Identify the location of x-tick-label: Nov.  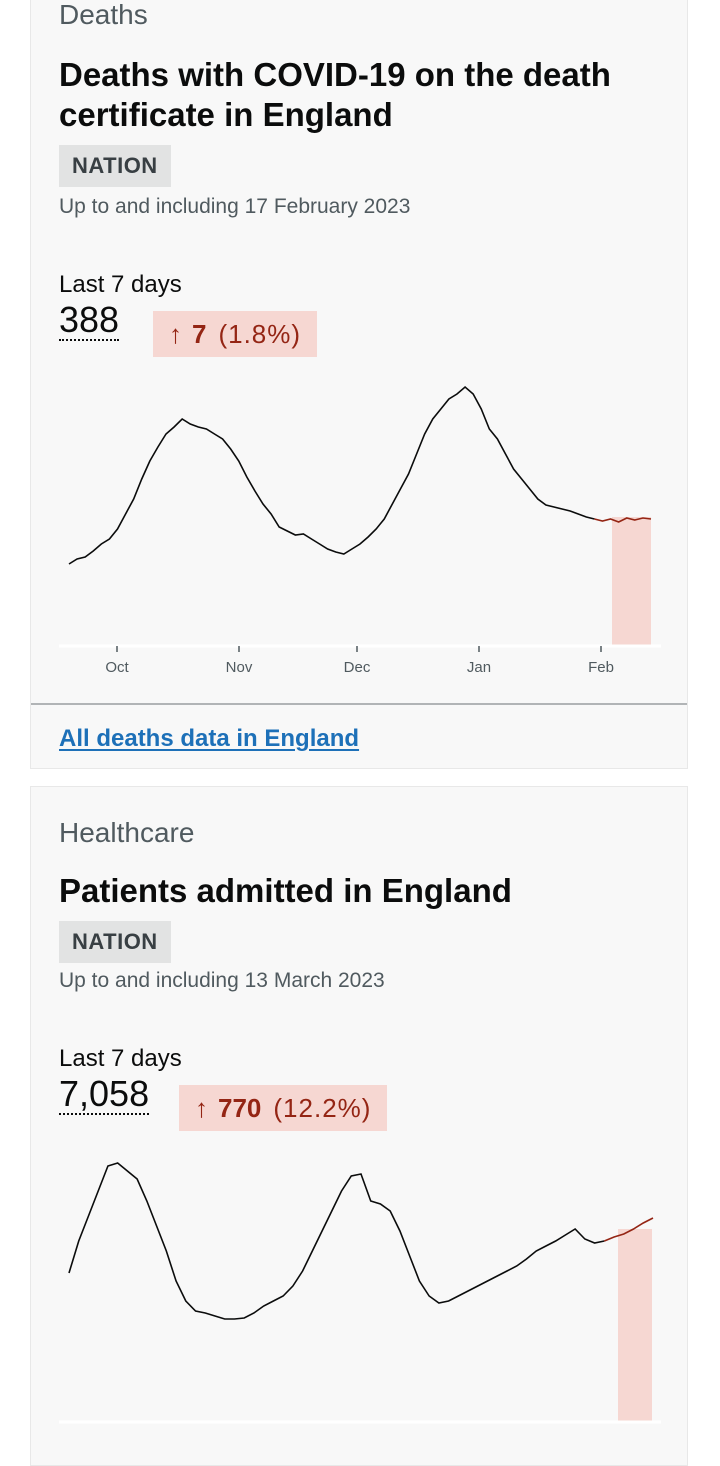
(239, 667).